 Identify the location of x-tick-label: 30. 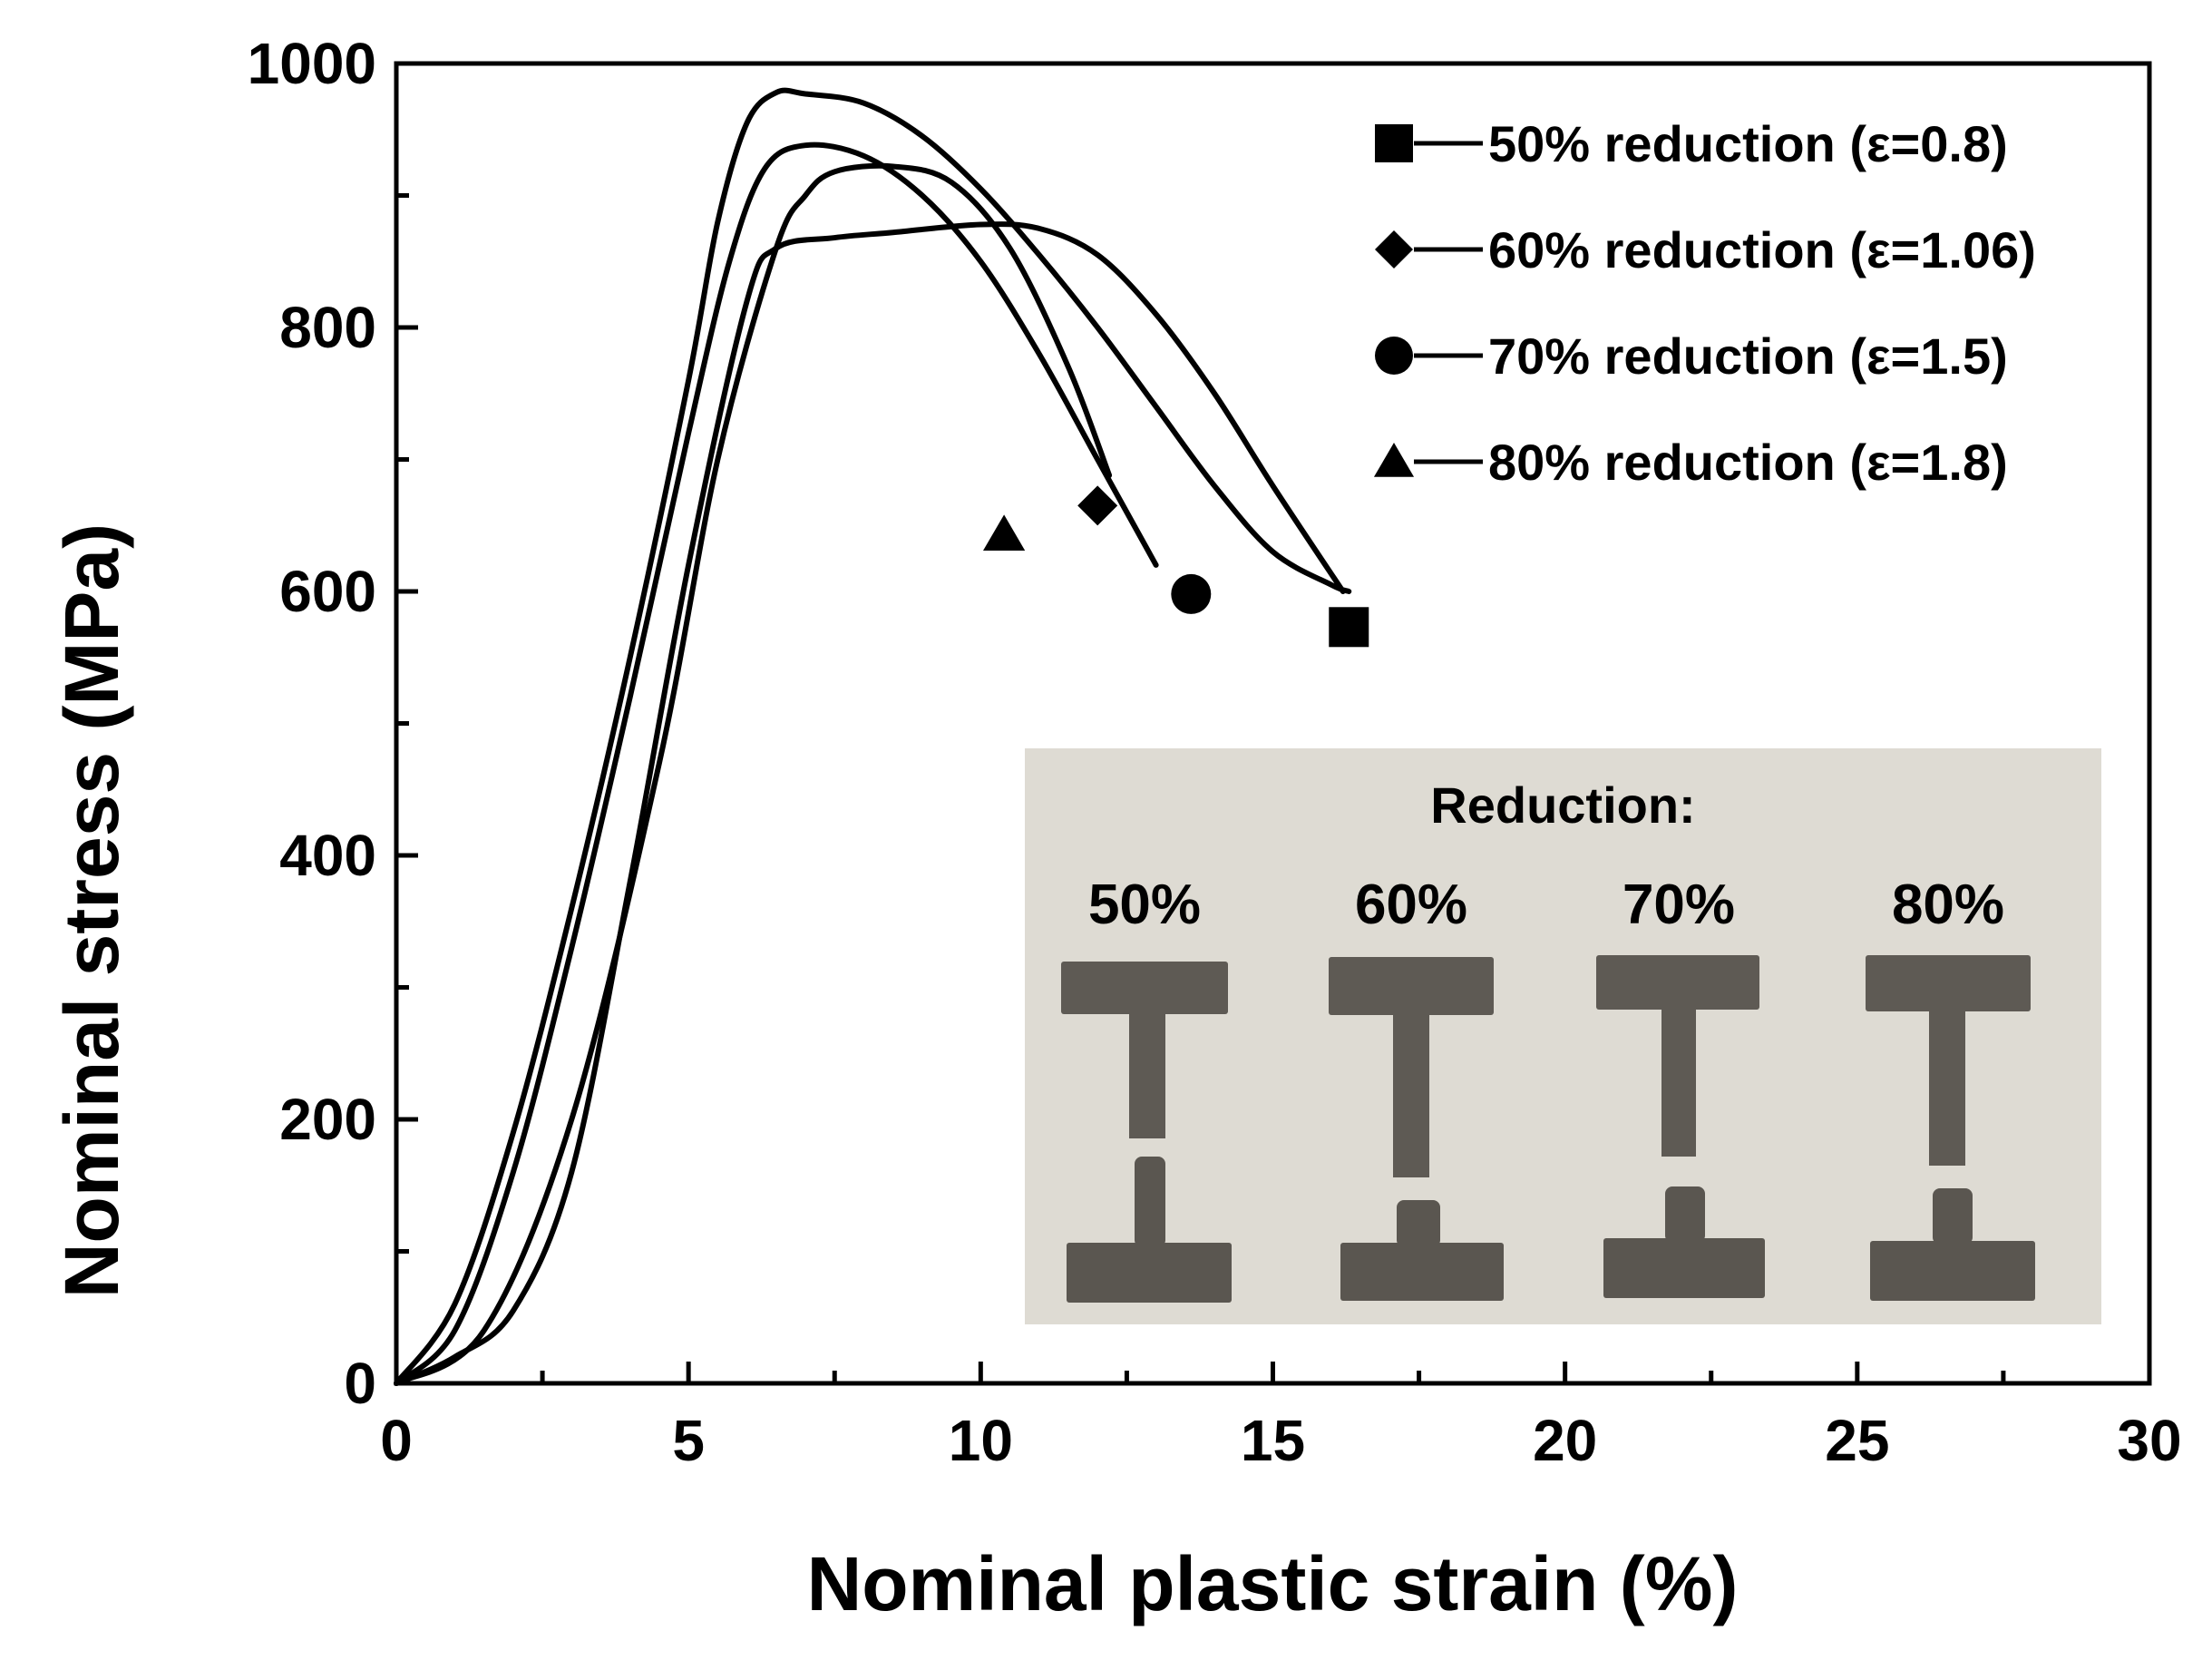
(2149, 1440).